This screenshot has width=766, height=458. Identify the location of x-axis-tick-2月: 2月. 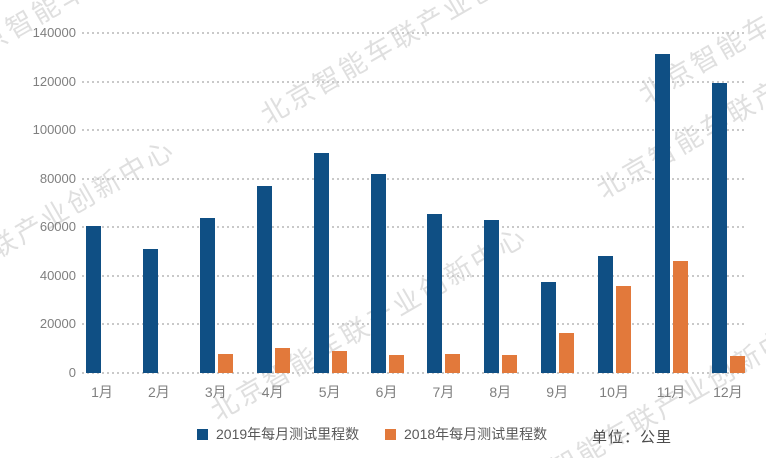
(158, 392).